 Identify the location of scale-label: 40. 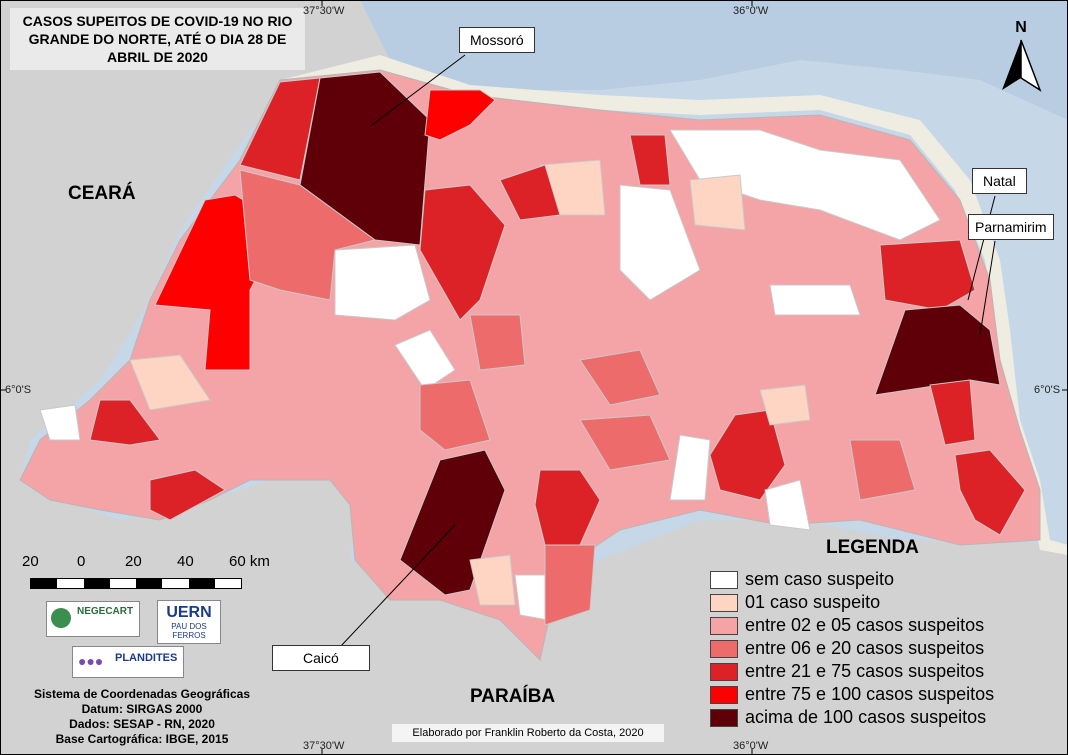
(185, 561).